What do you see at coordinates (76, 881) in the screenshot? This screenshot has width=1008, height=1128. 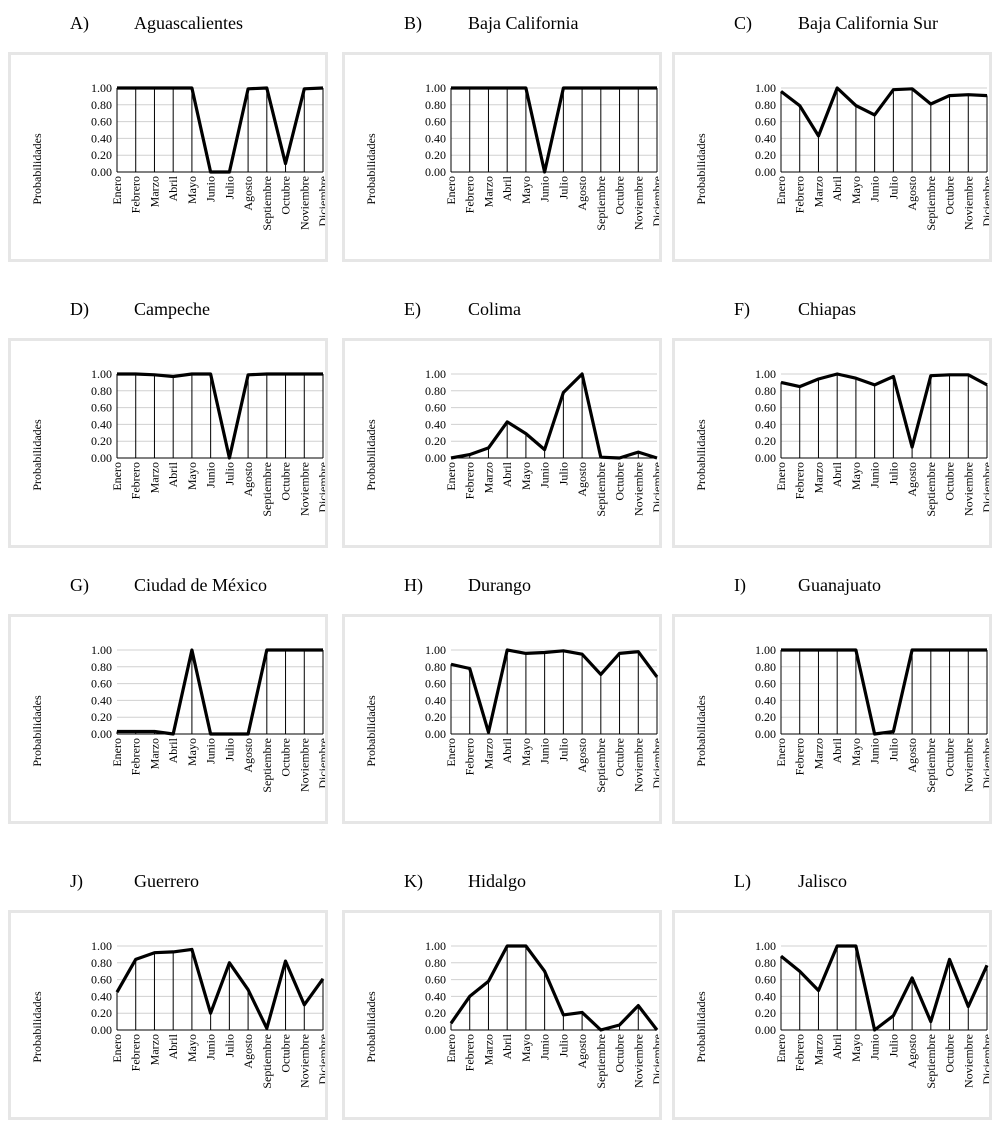 I see `panel-letter: J)` at bounding box center [76, 881].